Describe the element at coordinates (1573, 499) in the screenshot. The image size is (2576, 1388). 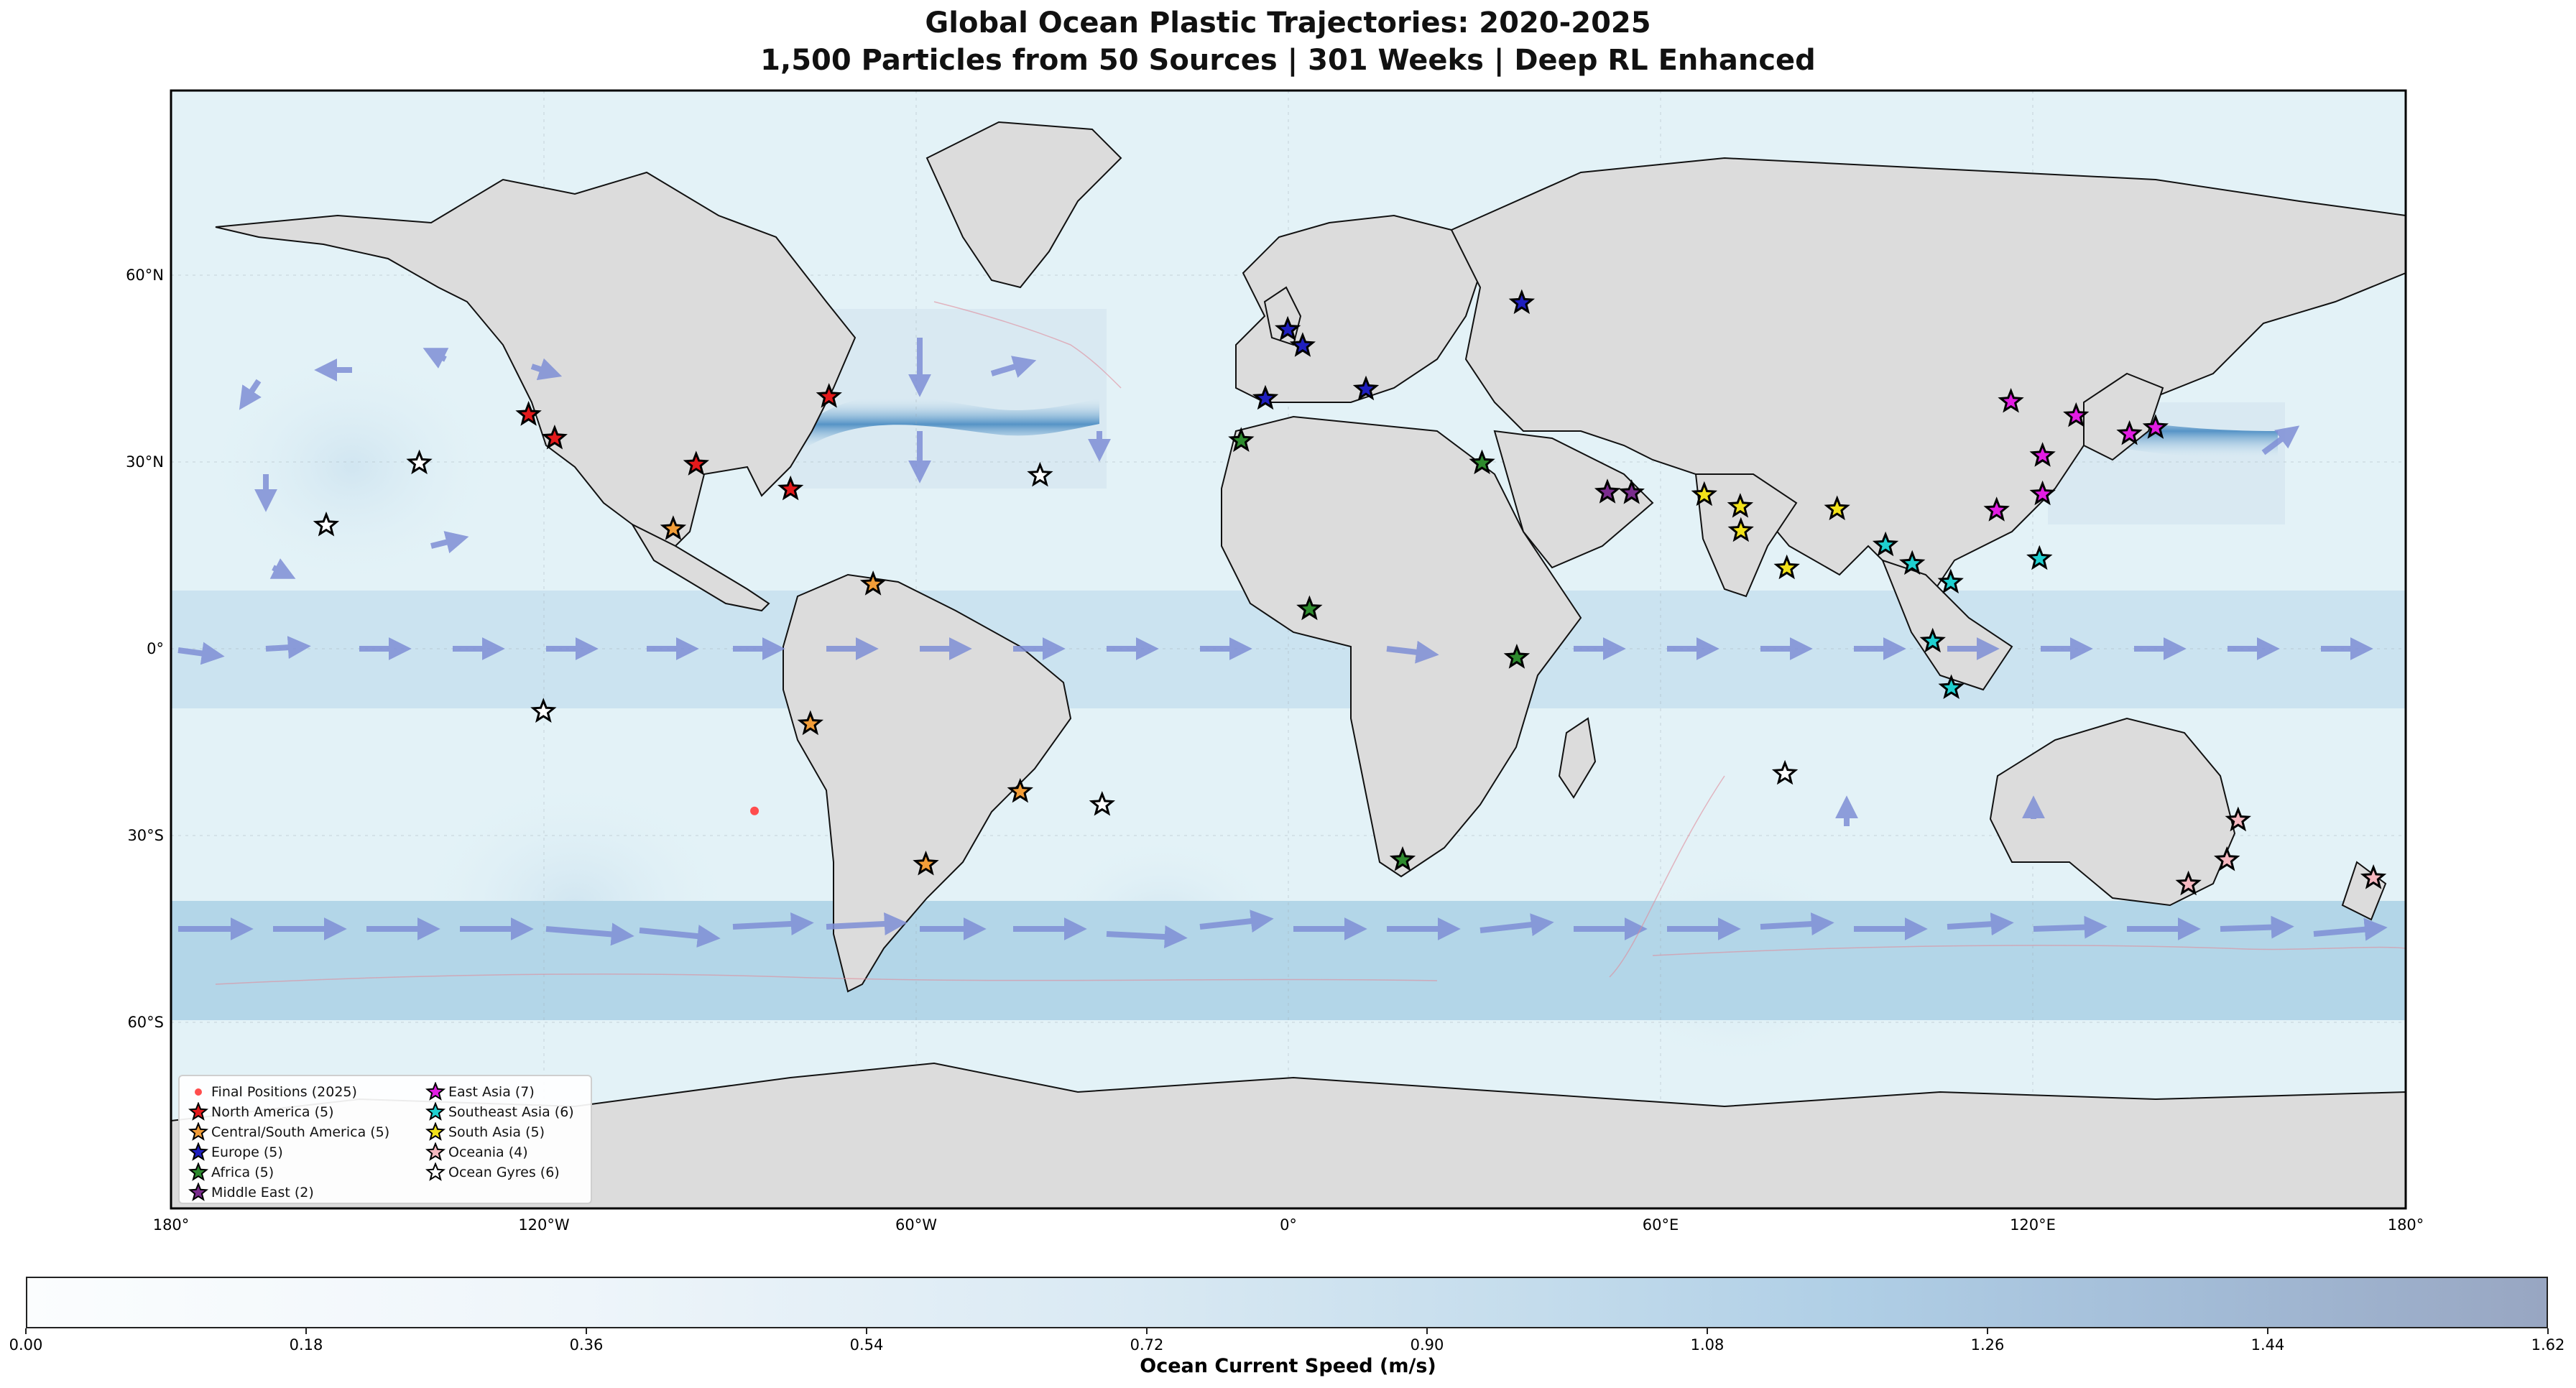
I see `land-arabia` at that location.